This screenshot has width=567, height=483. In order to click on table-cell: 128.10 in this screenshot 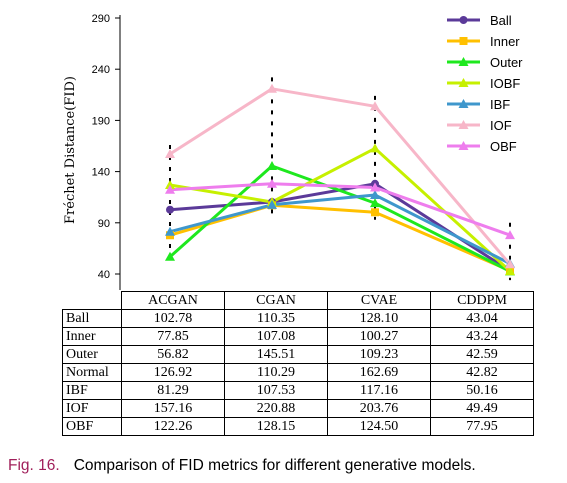, I will do `click(379, 318)`.